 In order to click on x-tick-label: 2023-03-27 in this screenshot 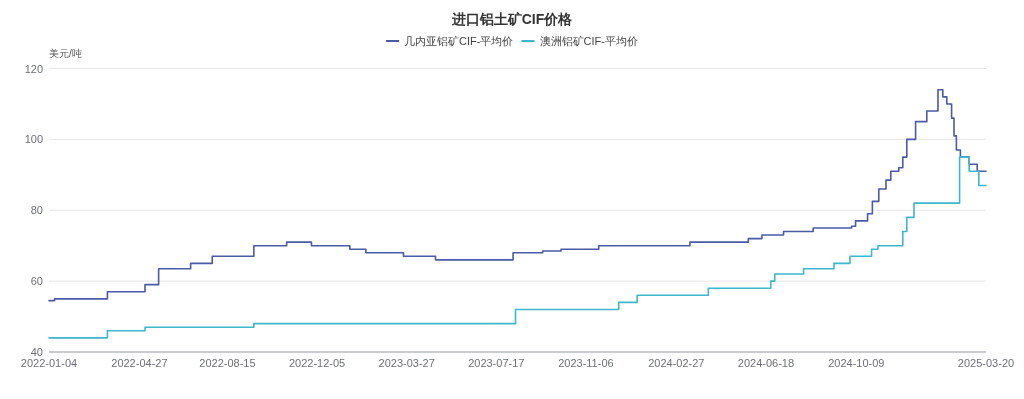, I will do `click(406, 363)`.